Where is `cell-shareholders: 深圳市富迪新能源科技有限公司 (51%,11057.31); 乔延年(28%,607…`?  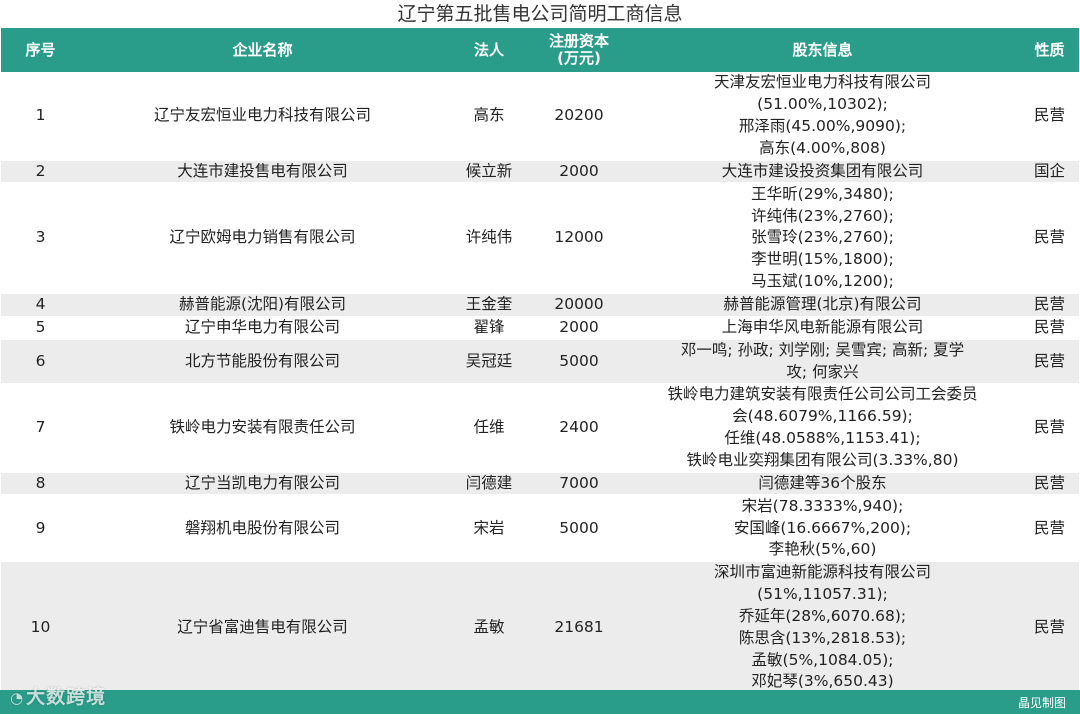
cell-shareholders: 深圳市富迪新能源科技有限公司 (51%,11057.31); 乔延年(28%,607… is located at coordinates (822, 627).